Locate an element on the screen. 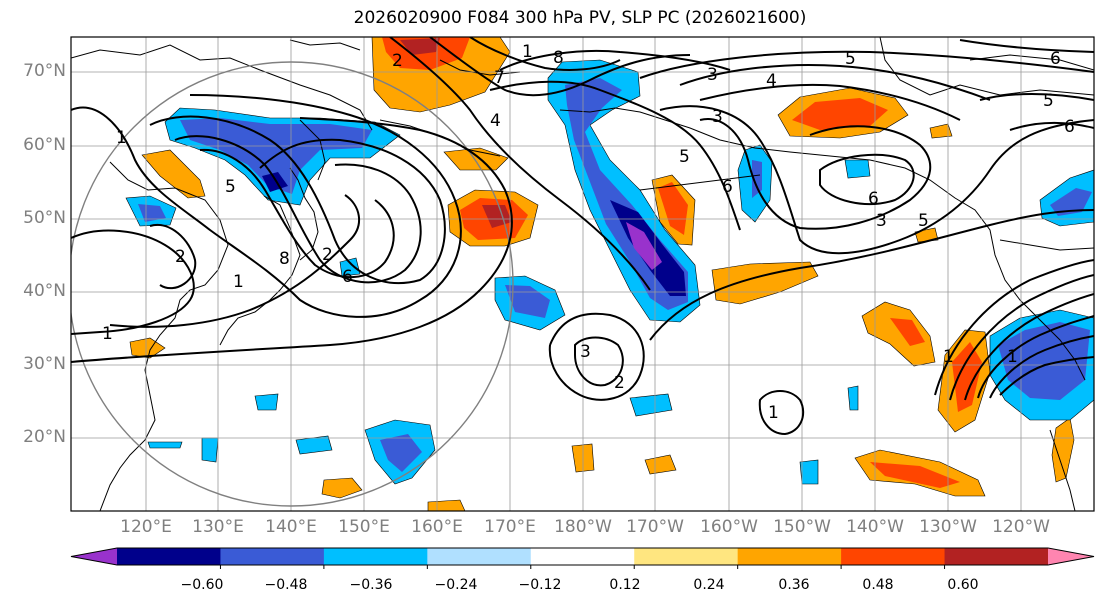 The image size is (1105, 604). colorbar-tick-label: 0.60 is located at coordinates (963, 585).